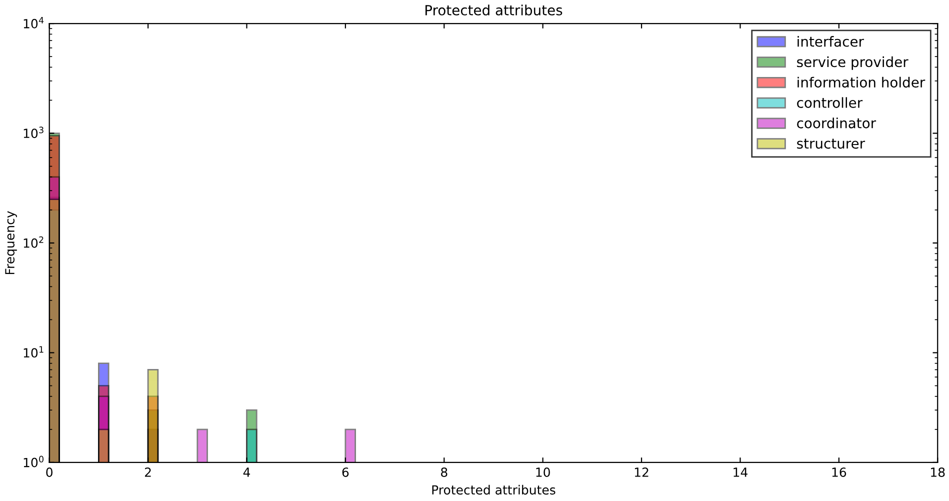 The image size is (949, 501). I want to click on legend-label: controller, so click(830, 102).